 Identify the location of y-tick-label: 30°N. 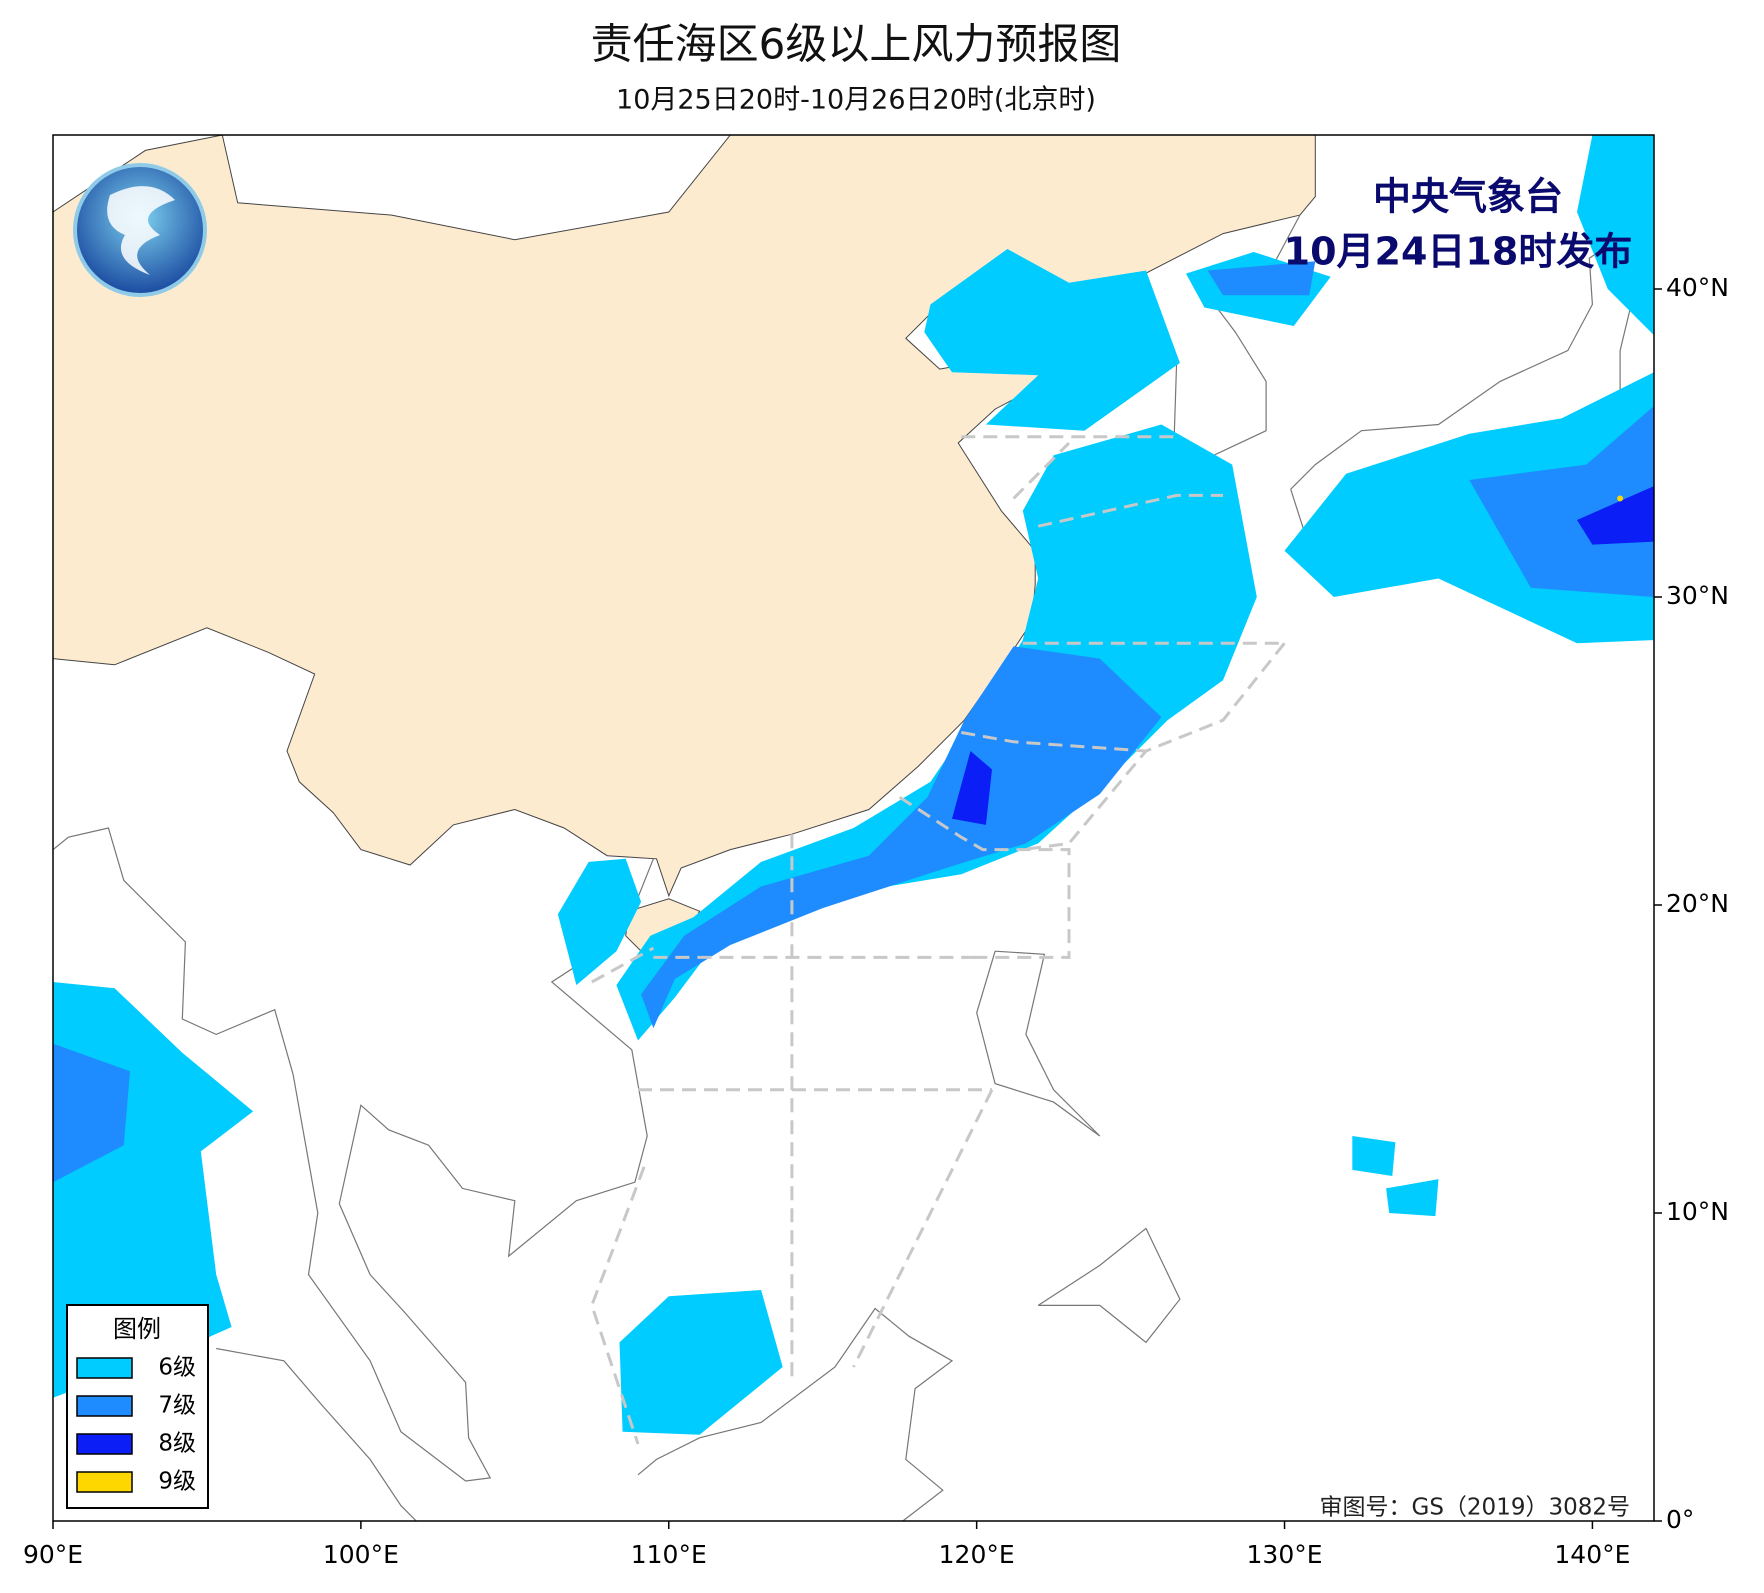
(1697, 595).